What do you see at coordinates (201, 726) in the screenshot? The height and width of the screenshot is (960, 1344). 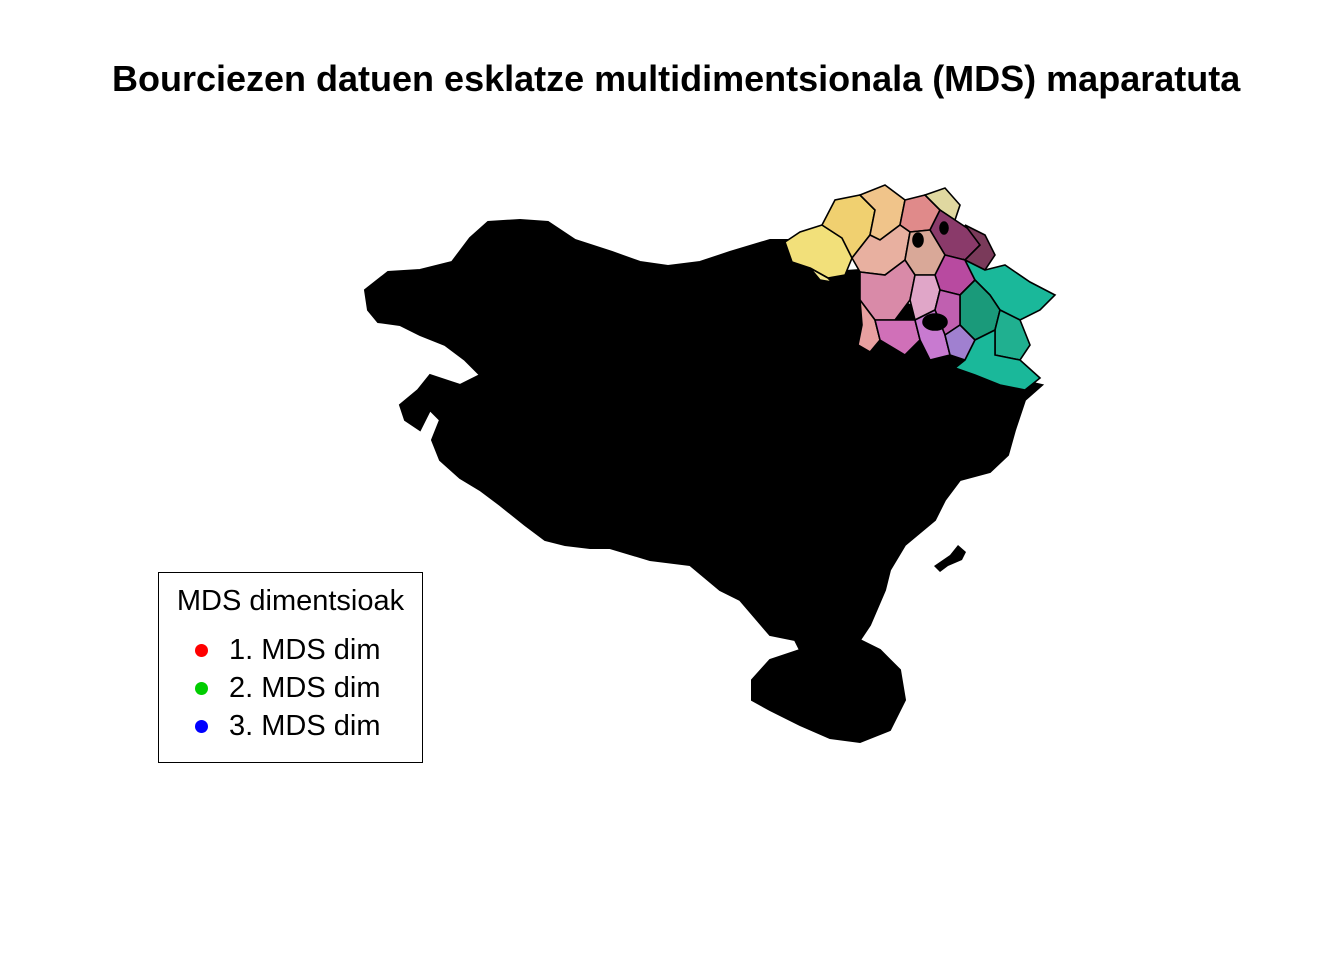 I see `legend-dot-blue` at bounding box center [201, 726].